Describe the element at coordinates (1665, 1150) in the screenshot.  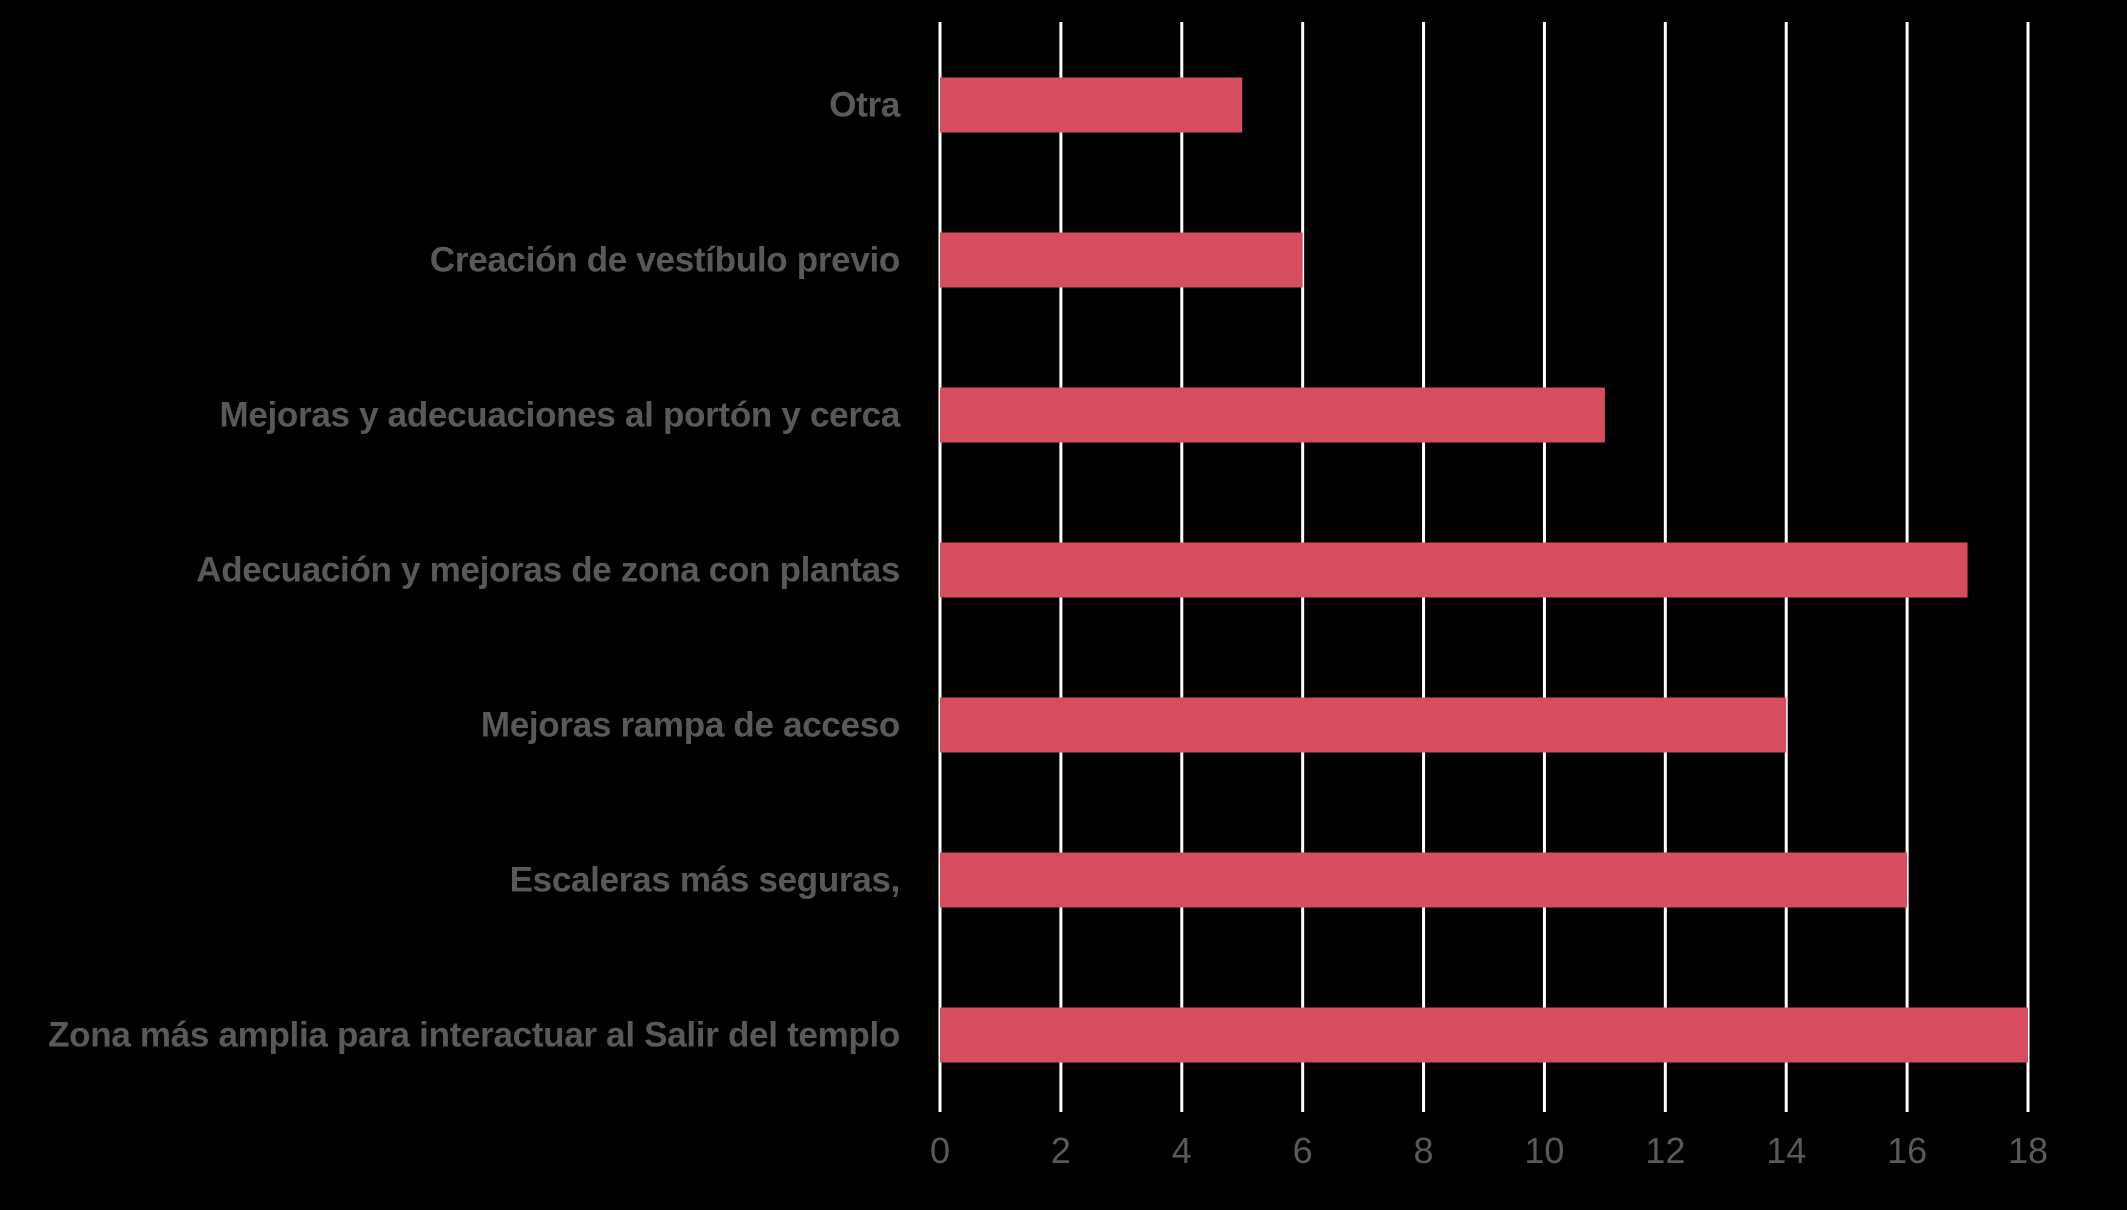
I see `x-tick-label: 12` at that location.